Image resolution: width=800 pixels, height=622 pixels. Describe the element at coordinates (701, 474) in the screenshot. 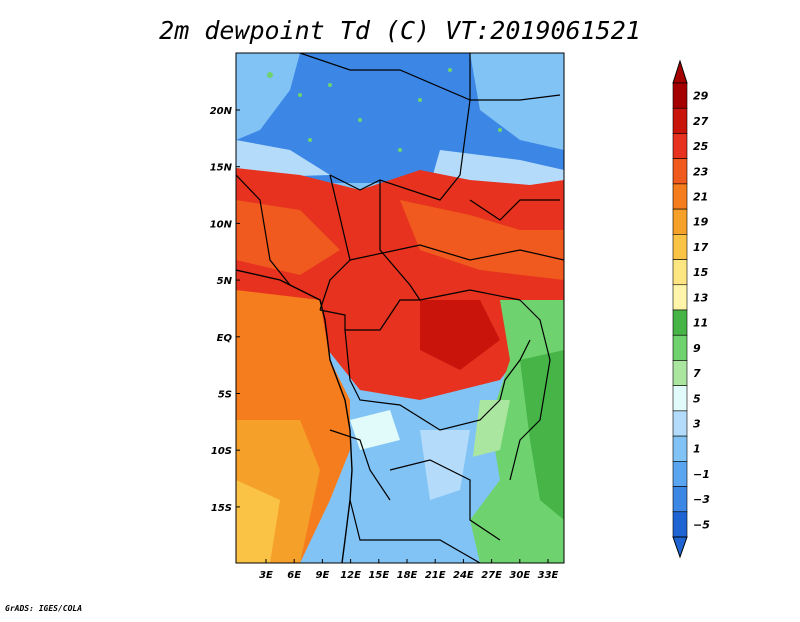

I see `colorbar-label: −1` at that location.